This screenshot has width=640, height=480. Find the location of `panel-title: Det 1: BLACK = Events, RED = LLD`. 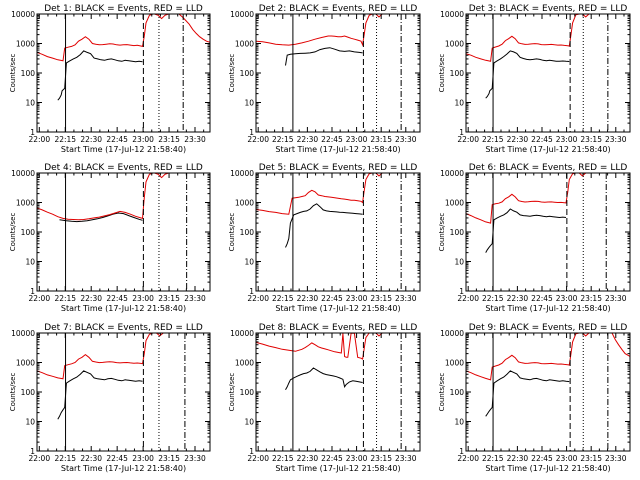

panel-title: Det 1: BLACK = Events, RED = LLD is located at coordinates (123, 9).